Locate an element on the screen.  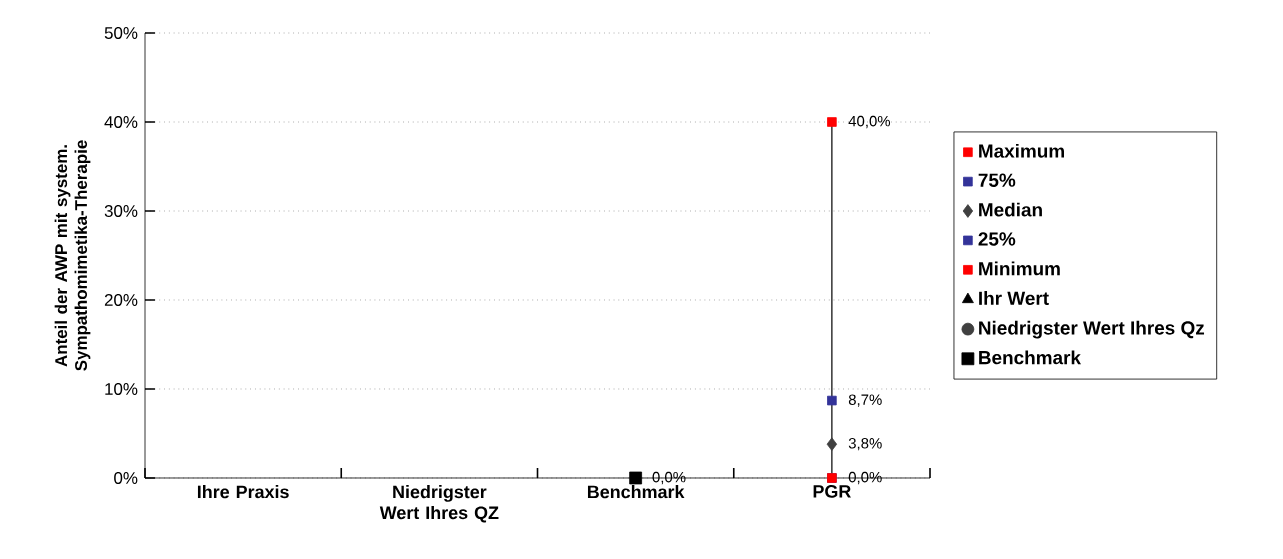
legend-label: Median is located at coordinates (1010, 209).